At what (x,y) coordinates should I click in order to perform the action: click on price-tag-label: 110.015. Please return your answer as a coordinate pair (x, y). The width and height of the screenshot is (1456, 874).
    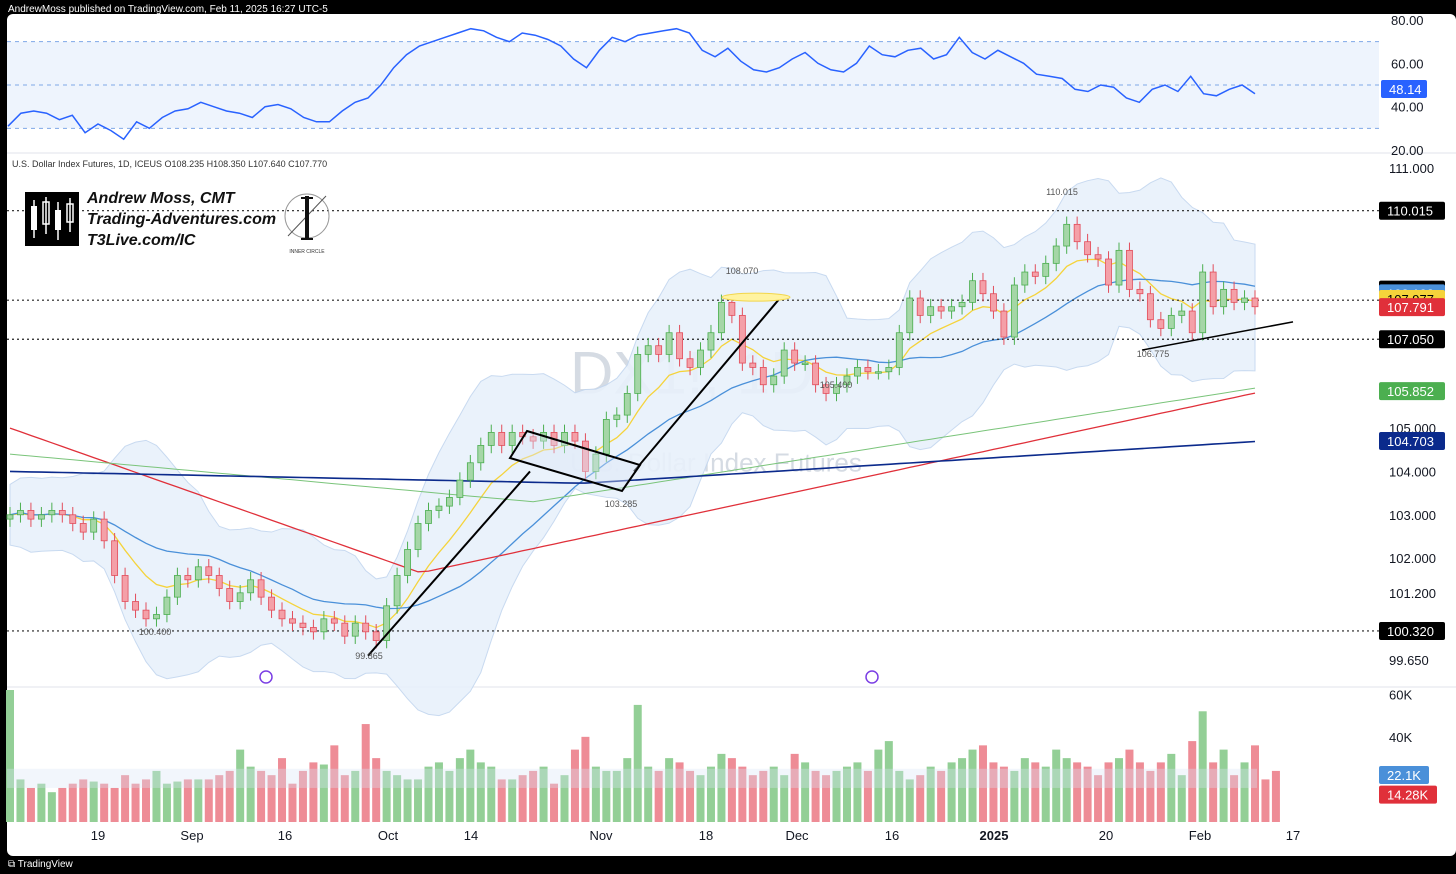
    Looking at the image, I should click on (1410, 211).